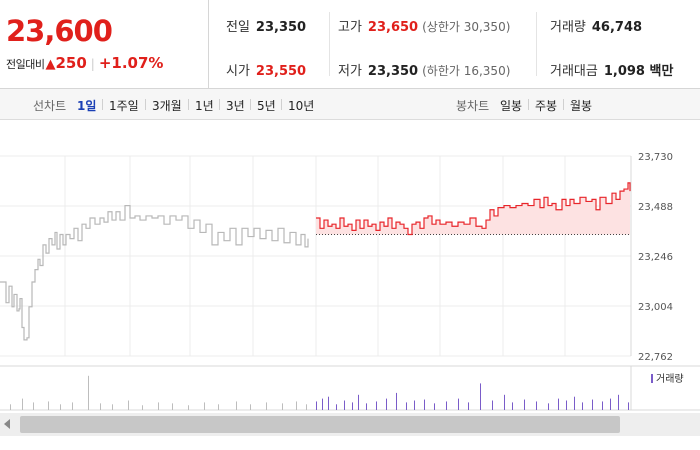 Image resolution: width=700 pixels, height=450 pixels. I want to click on period-5y: 5년, so click(266, 106).